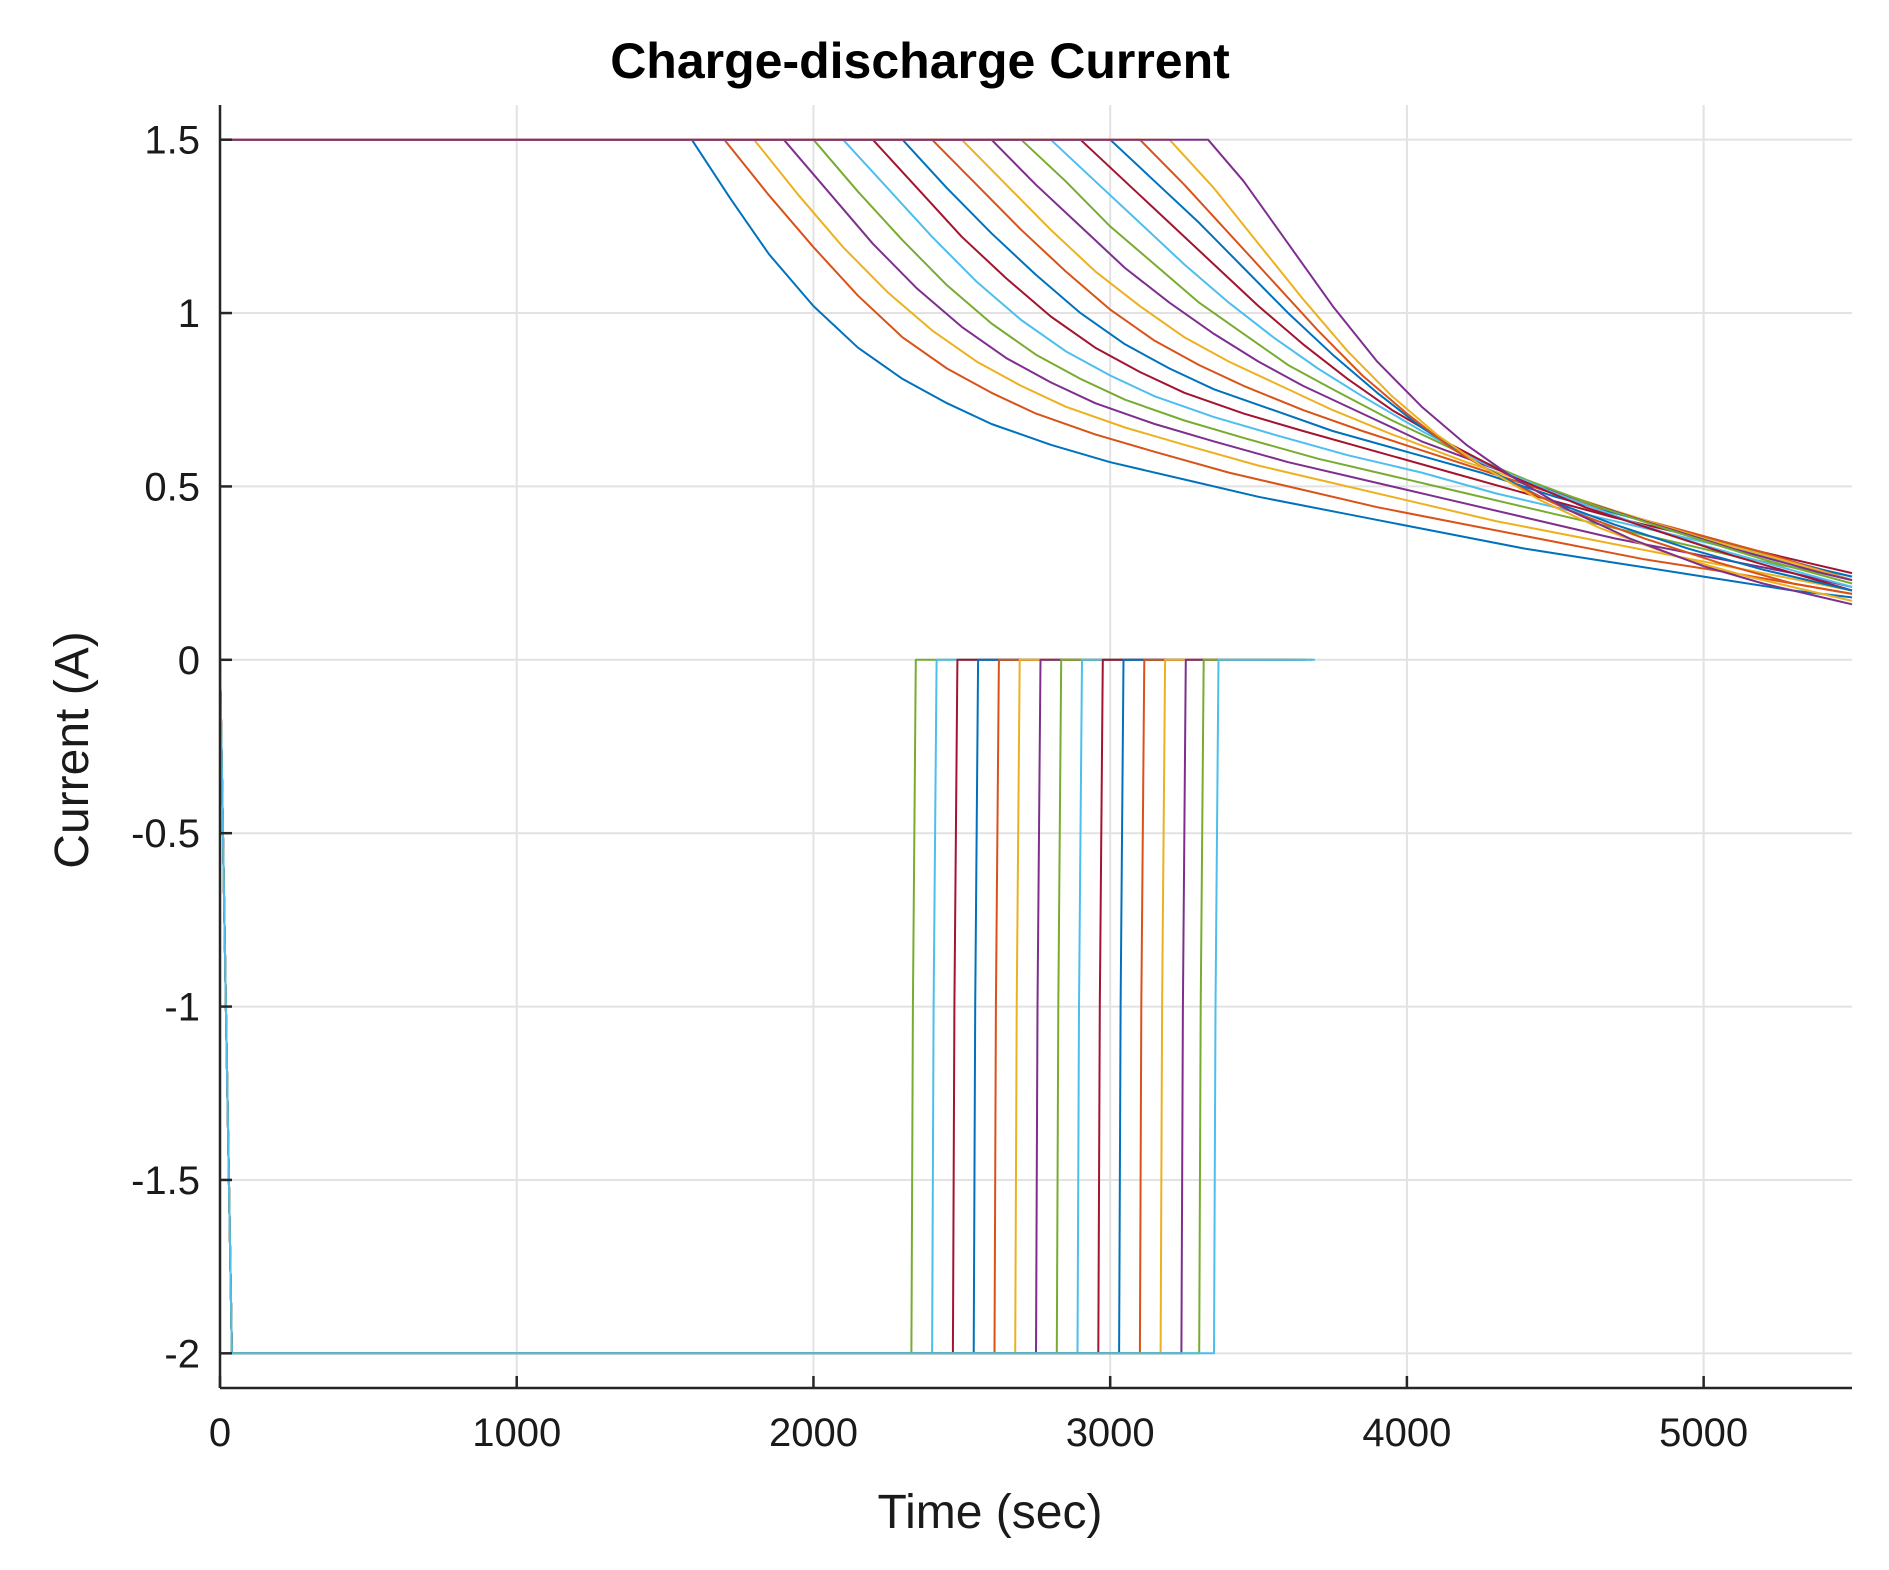 Image resolution: width=1889 pixels, height=1570 pixels. What do you see at coordinates (189, 314) in the screenshot?
I see `y-tick-label: 1` at bounding box center [189, 314].